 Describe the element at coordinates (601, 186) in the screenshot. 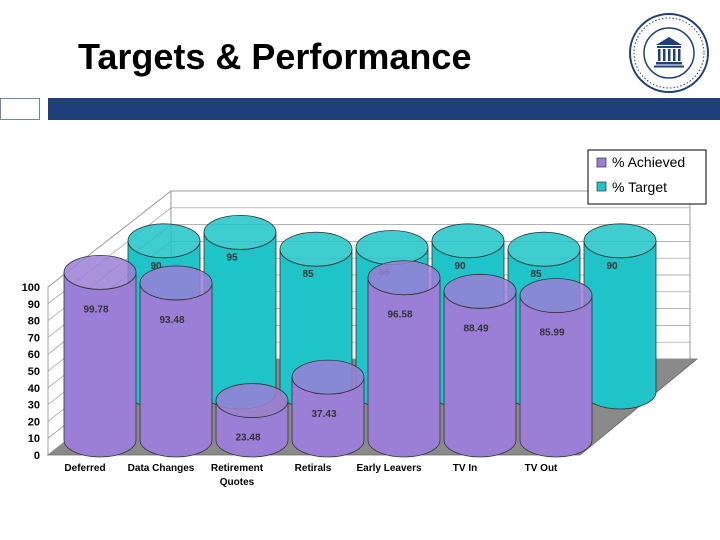

I see `legend-swatch-target` at that location.